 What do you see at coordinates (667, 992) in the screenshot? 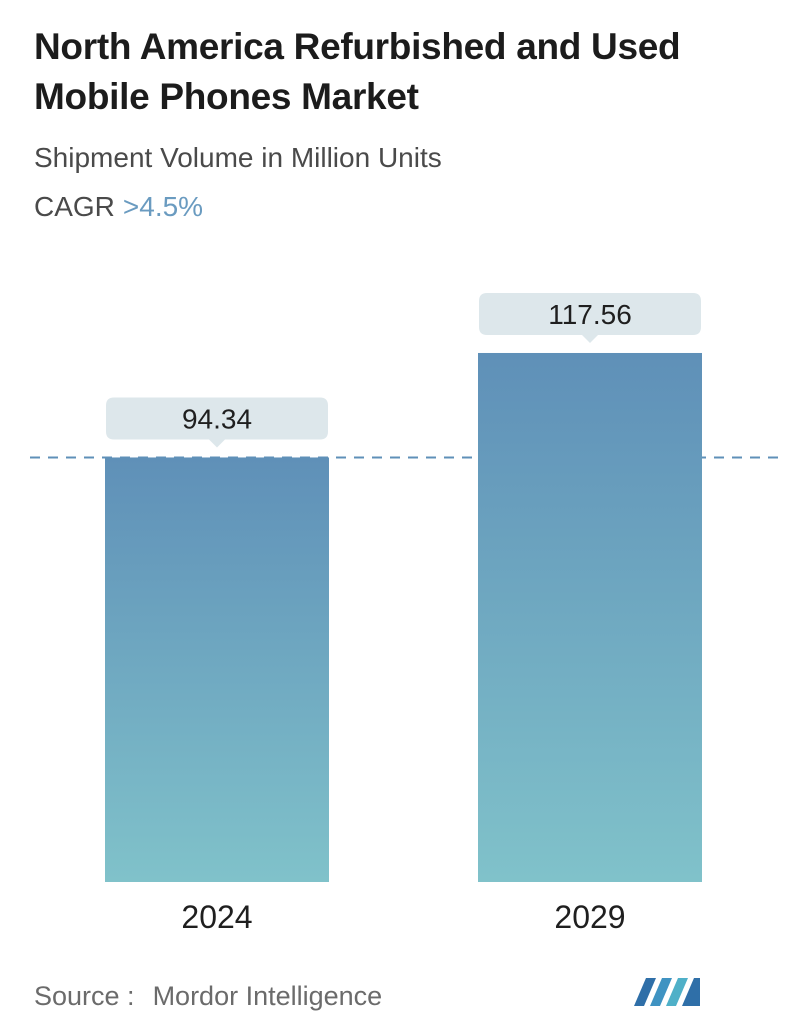
I see `mordor-intelligence-logo-icon` at bounding box center [667, 992].